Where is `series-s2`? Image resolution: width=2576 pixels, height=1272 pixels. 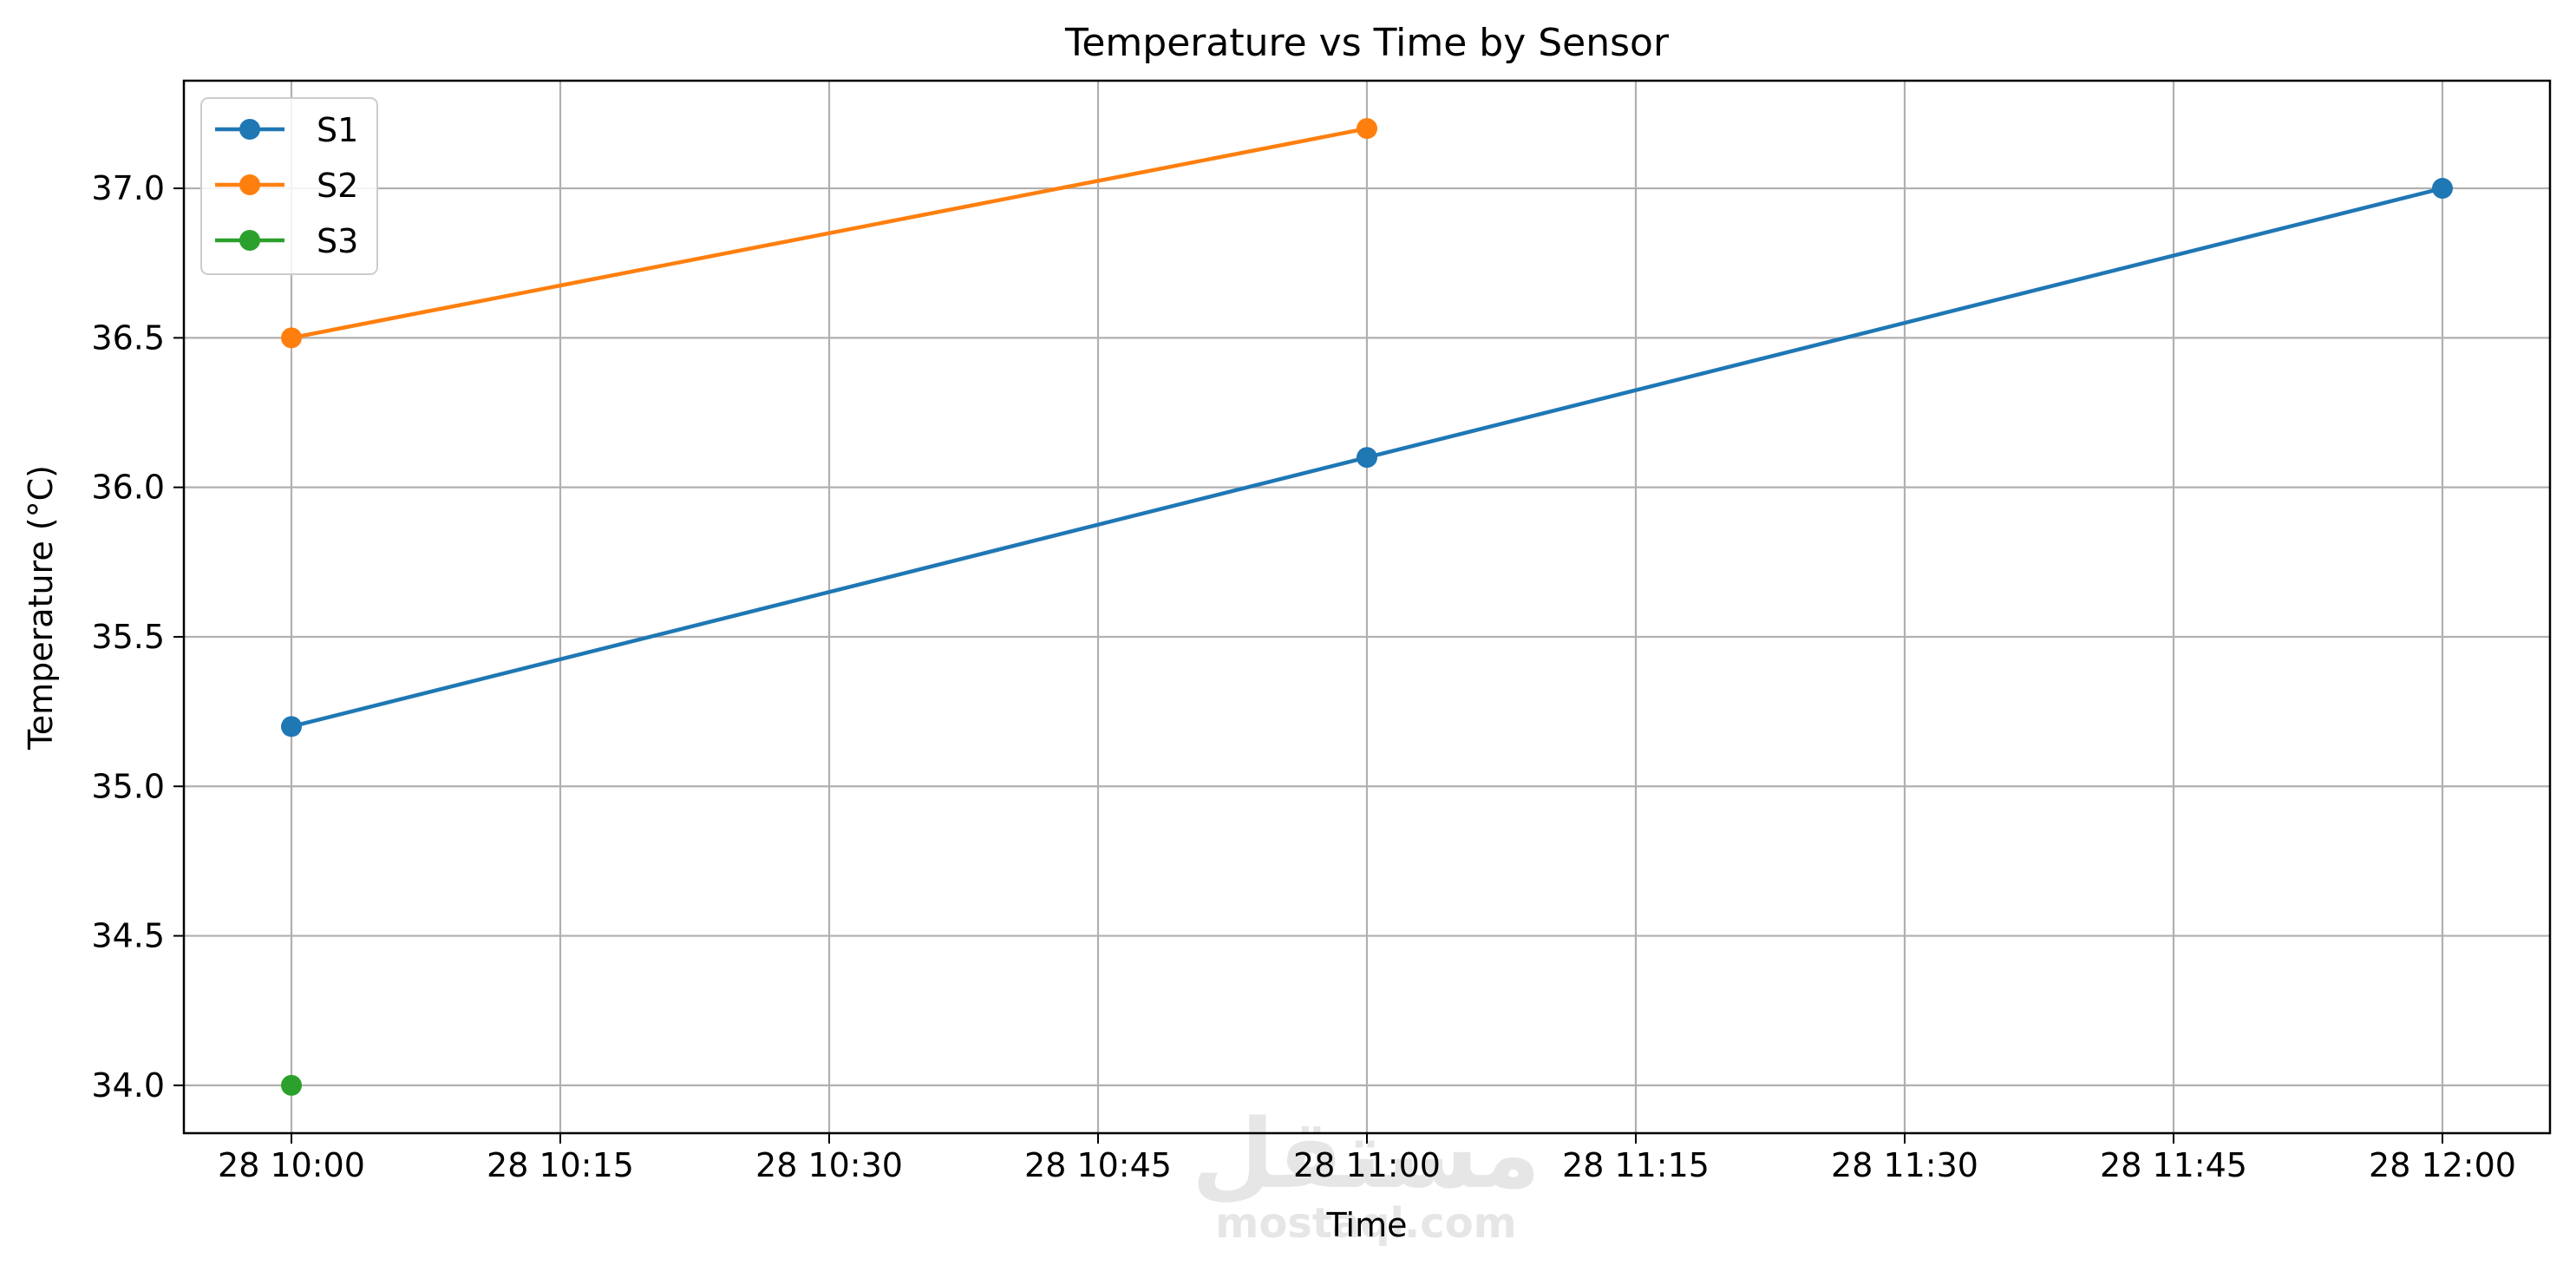 series-s2 is located at coordinates (829, 233).